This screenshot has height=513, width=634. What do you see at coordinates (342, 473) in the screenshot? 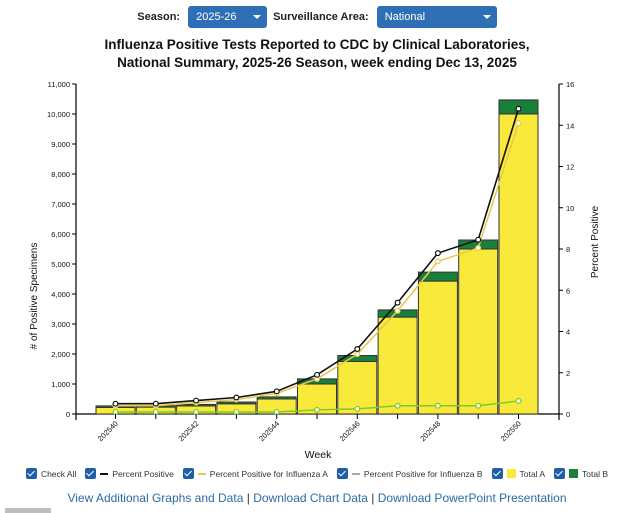
I see `checkbox-percent-positive-flu-b` at bounding box center [342, 473].